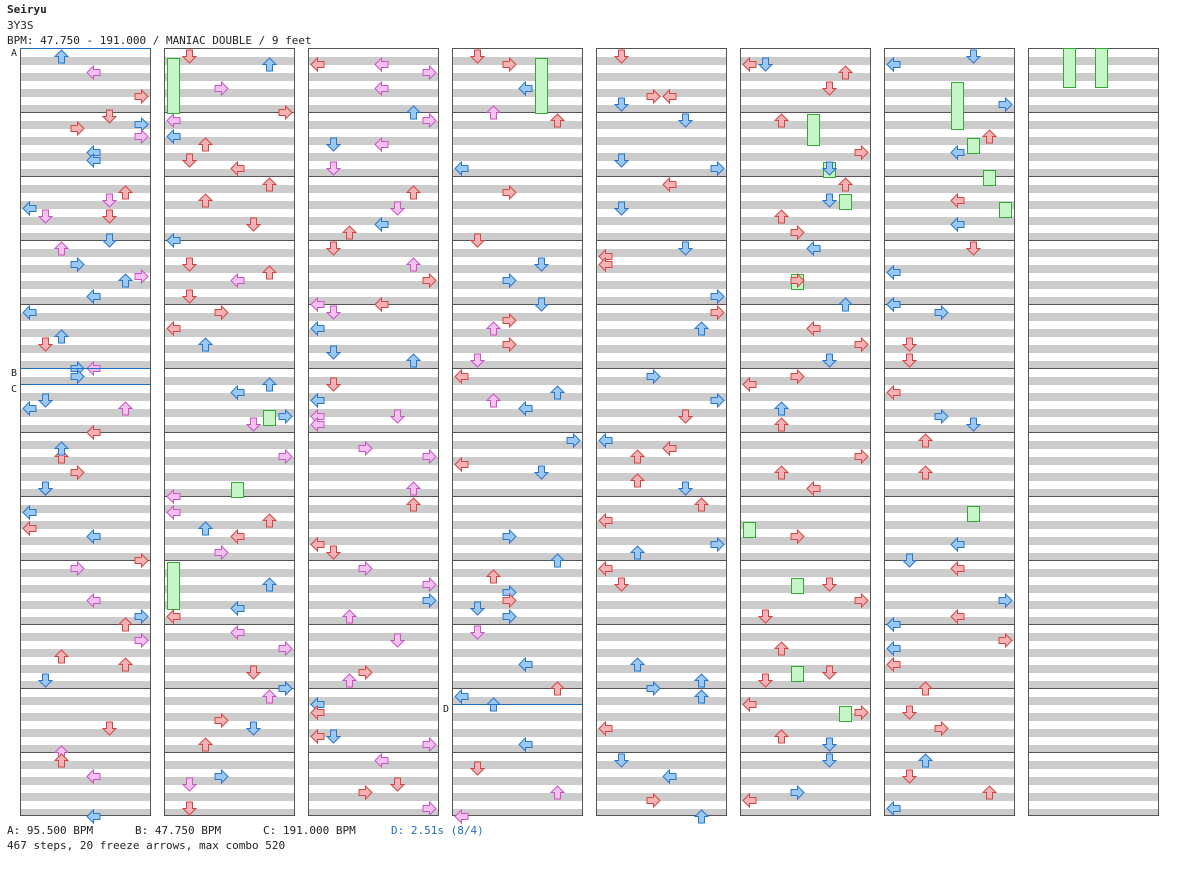  Describe the element at coordinates (14, 53) in the screenshot. I see `marker-label-a: A` at that location.